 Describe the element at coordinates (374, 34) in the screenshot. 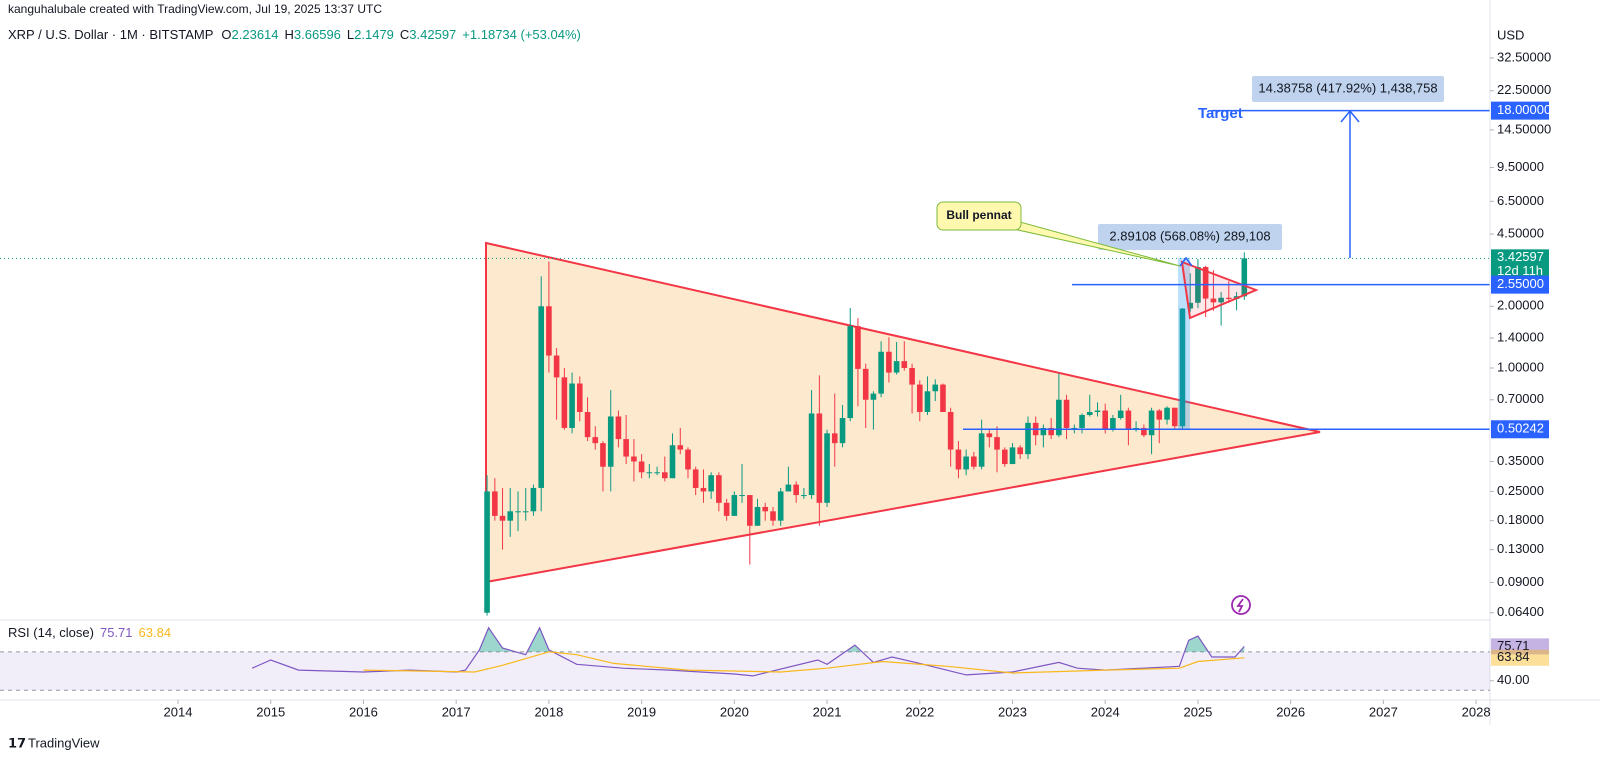

I see `ohlc-value: 2.1479` at that location.